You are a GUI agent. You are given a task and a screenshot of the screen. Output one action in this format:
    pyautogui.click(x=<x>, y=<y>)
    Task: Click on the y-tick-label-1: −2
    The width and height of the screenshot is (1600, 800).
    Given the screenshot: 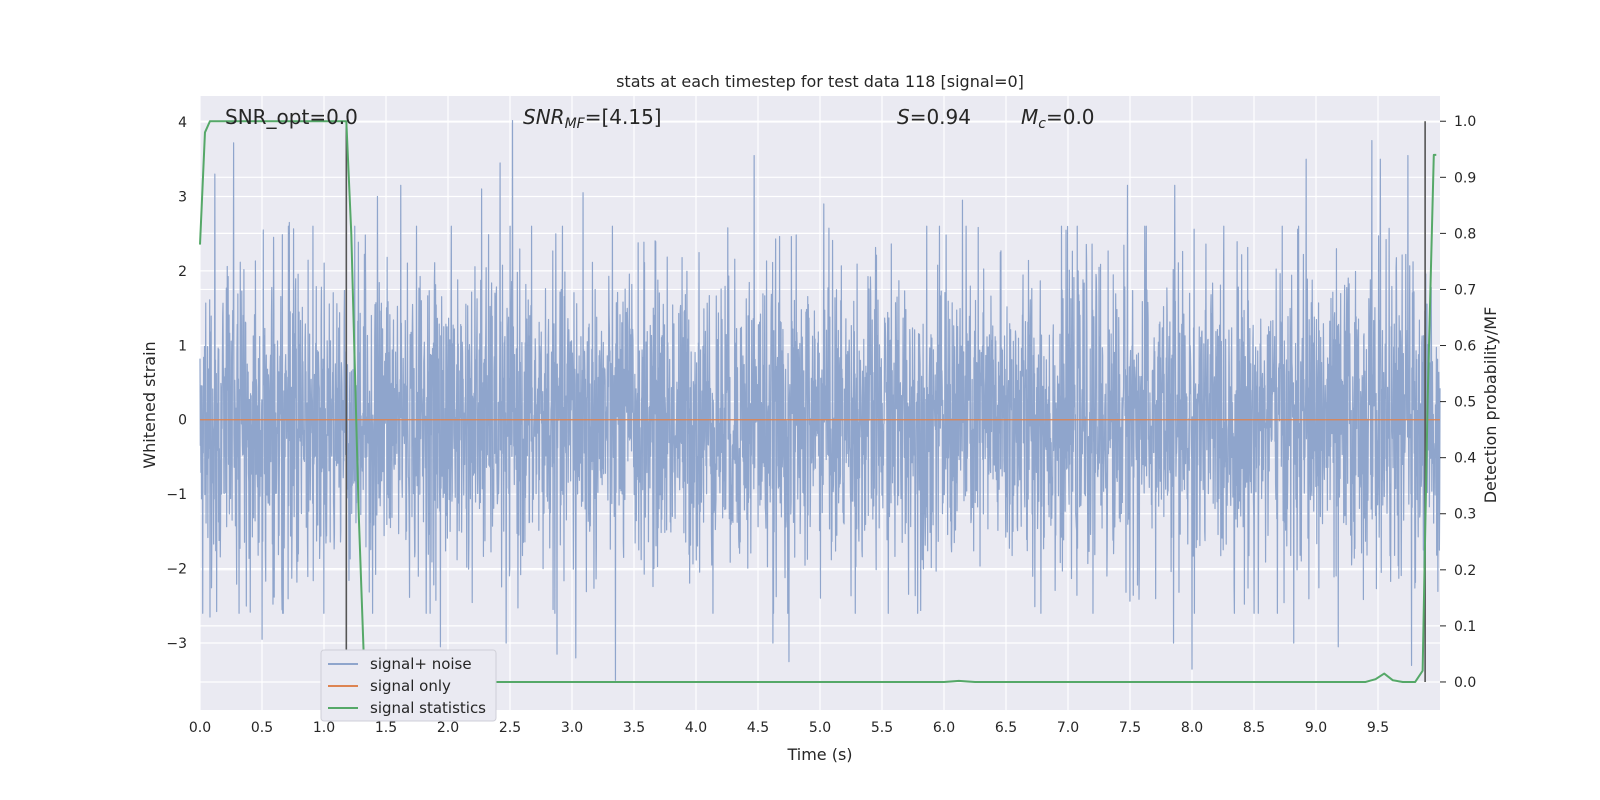 What is the action you would take?
    pyautogui.click(x=176, y=570)
    